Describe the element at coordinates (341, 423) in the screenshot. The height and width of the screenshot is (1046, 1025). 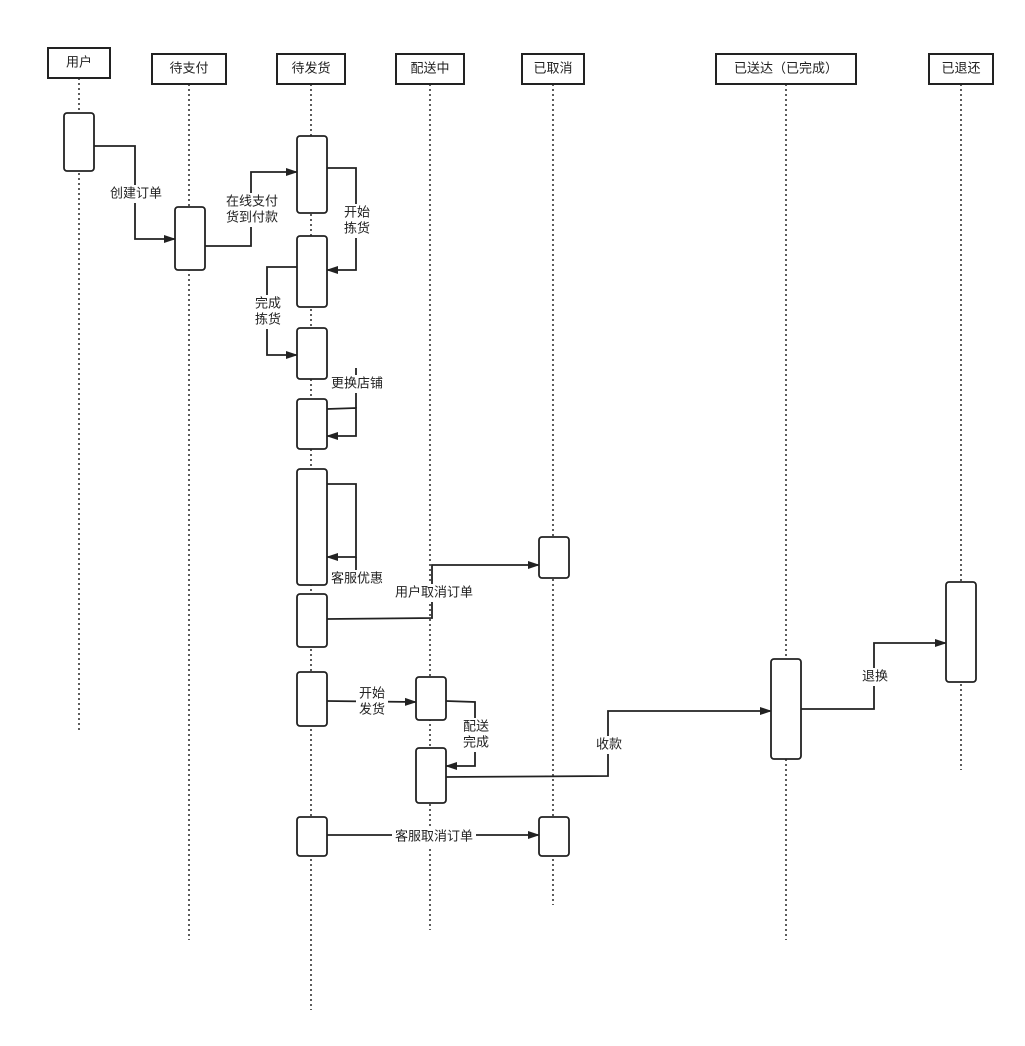
I see `connector-change-store` at that location.